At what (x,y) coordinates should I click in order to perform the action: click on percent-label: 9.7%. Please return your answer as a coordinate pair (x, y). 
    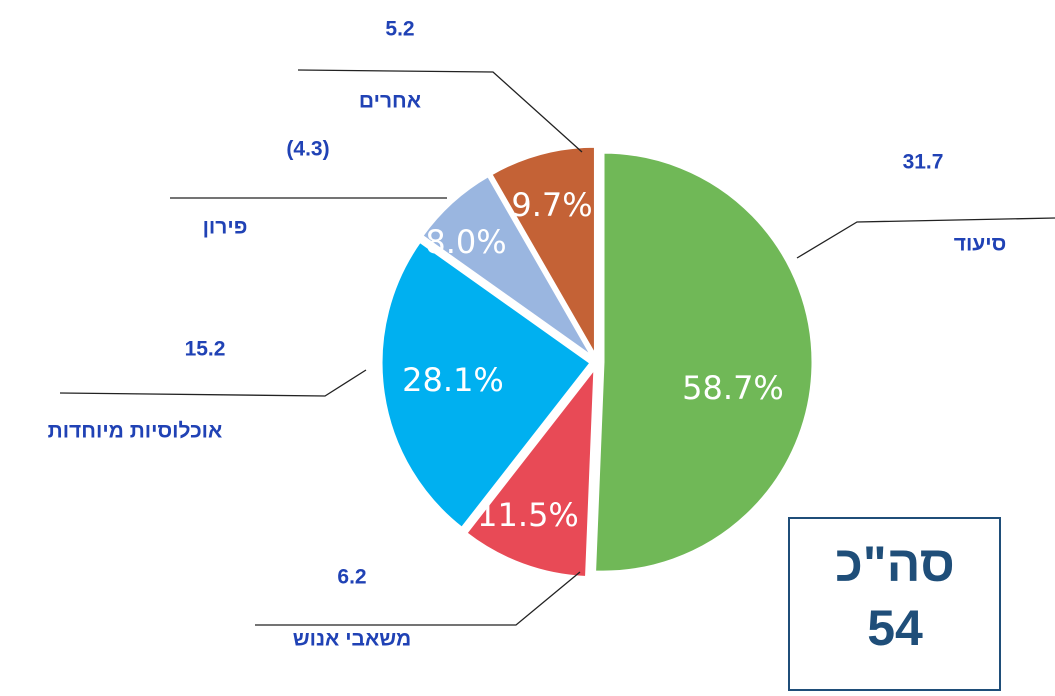
    Looking at the image, I should click on (551, 205).